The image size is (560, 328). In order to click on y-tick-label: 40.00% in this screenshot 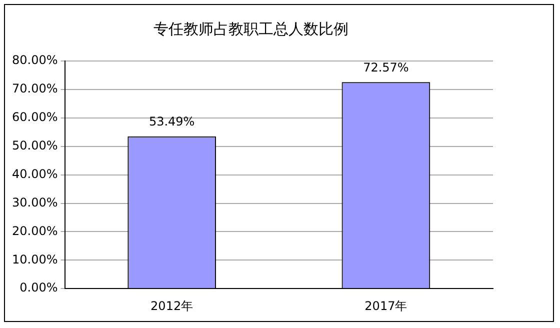, I will do `click(35, 173)`.